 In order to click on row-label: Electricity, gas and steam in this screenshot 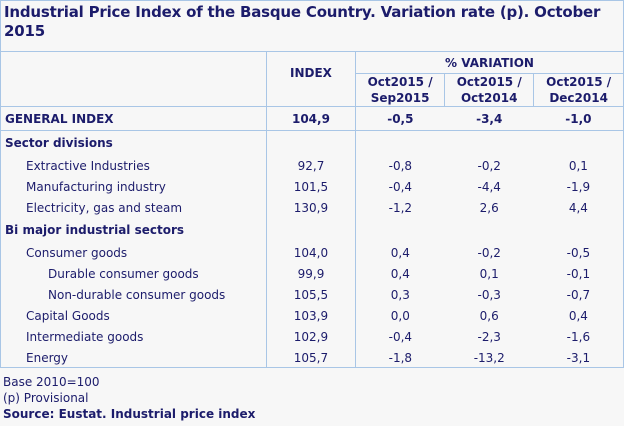, I will do `click(104, 207)`.